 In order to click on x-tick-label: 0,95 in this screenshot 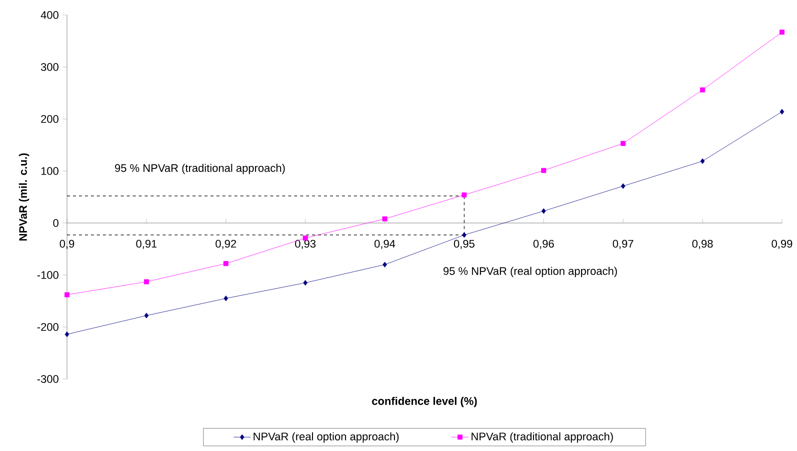, I will do `click(464, 244)`.